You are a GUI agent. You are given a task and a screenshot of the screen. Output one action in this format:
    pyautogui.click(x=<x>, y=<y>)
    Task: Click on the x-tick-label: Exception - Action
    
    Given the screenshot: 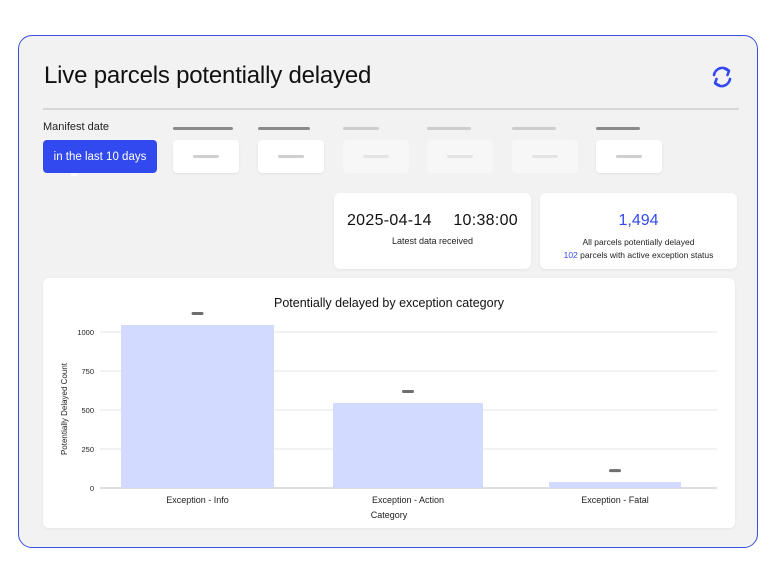 What is the action you would take?
    pyautogui.click(x=408, y=500)
    